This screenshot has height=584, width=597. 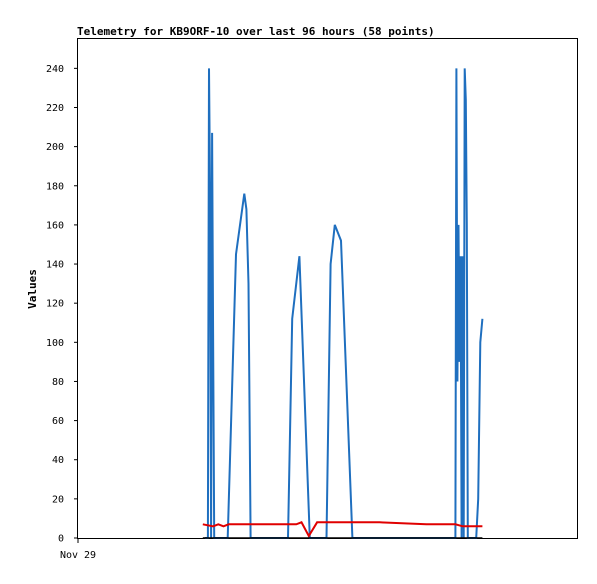 What do you see at coordinates (55, 343) in the screenshot?
I see `y-tick-label: 100` at bounding box center [55, 343].